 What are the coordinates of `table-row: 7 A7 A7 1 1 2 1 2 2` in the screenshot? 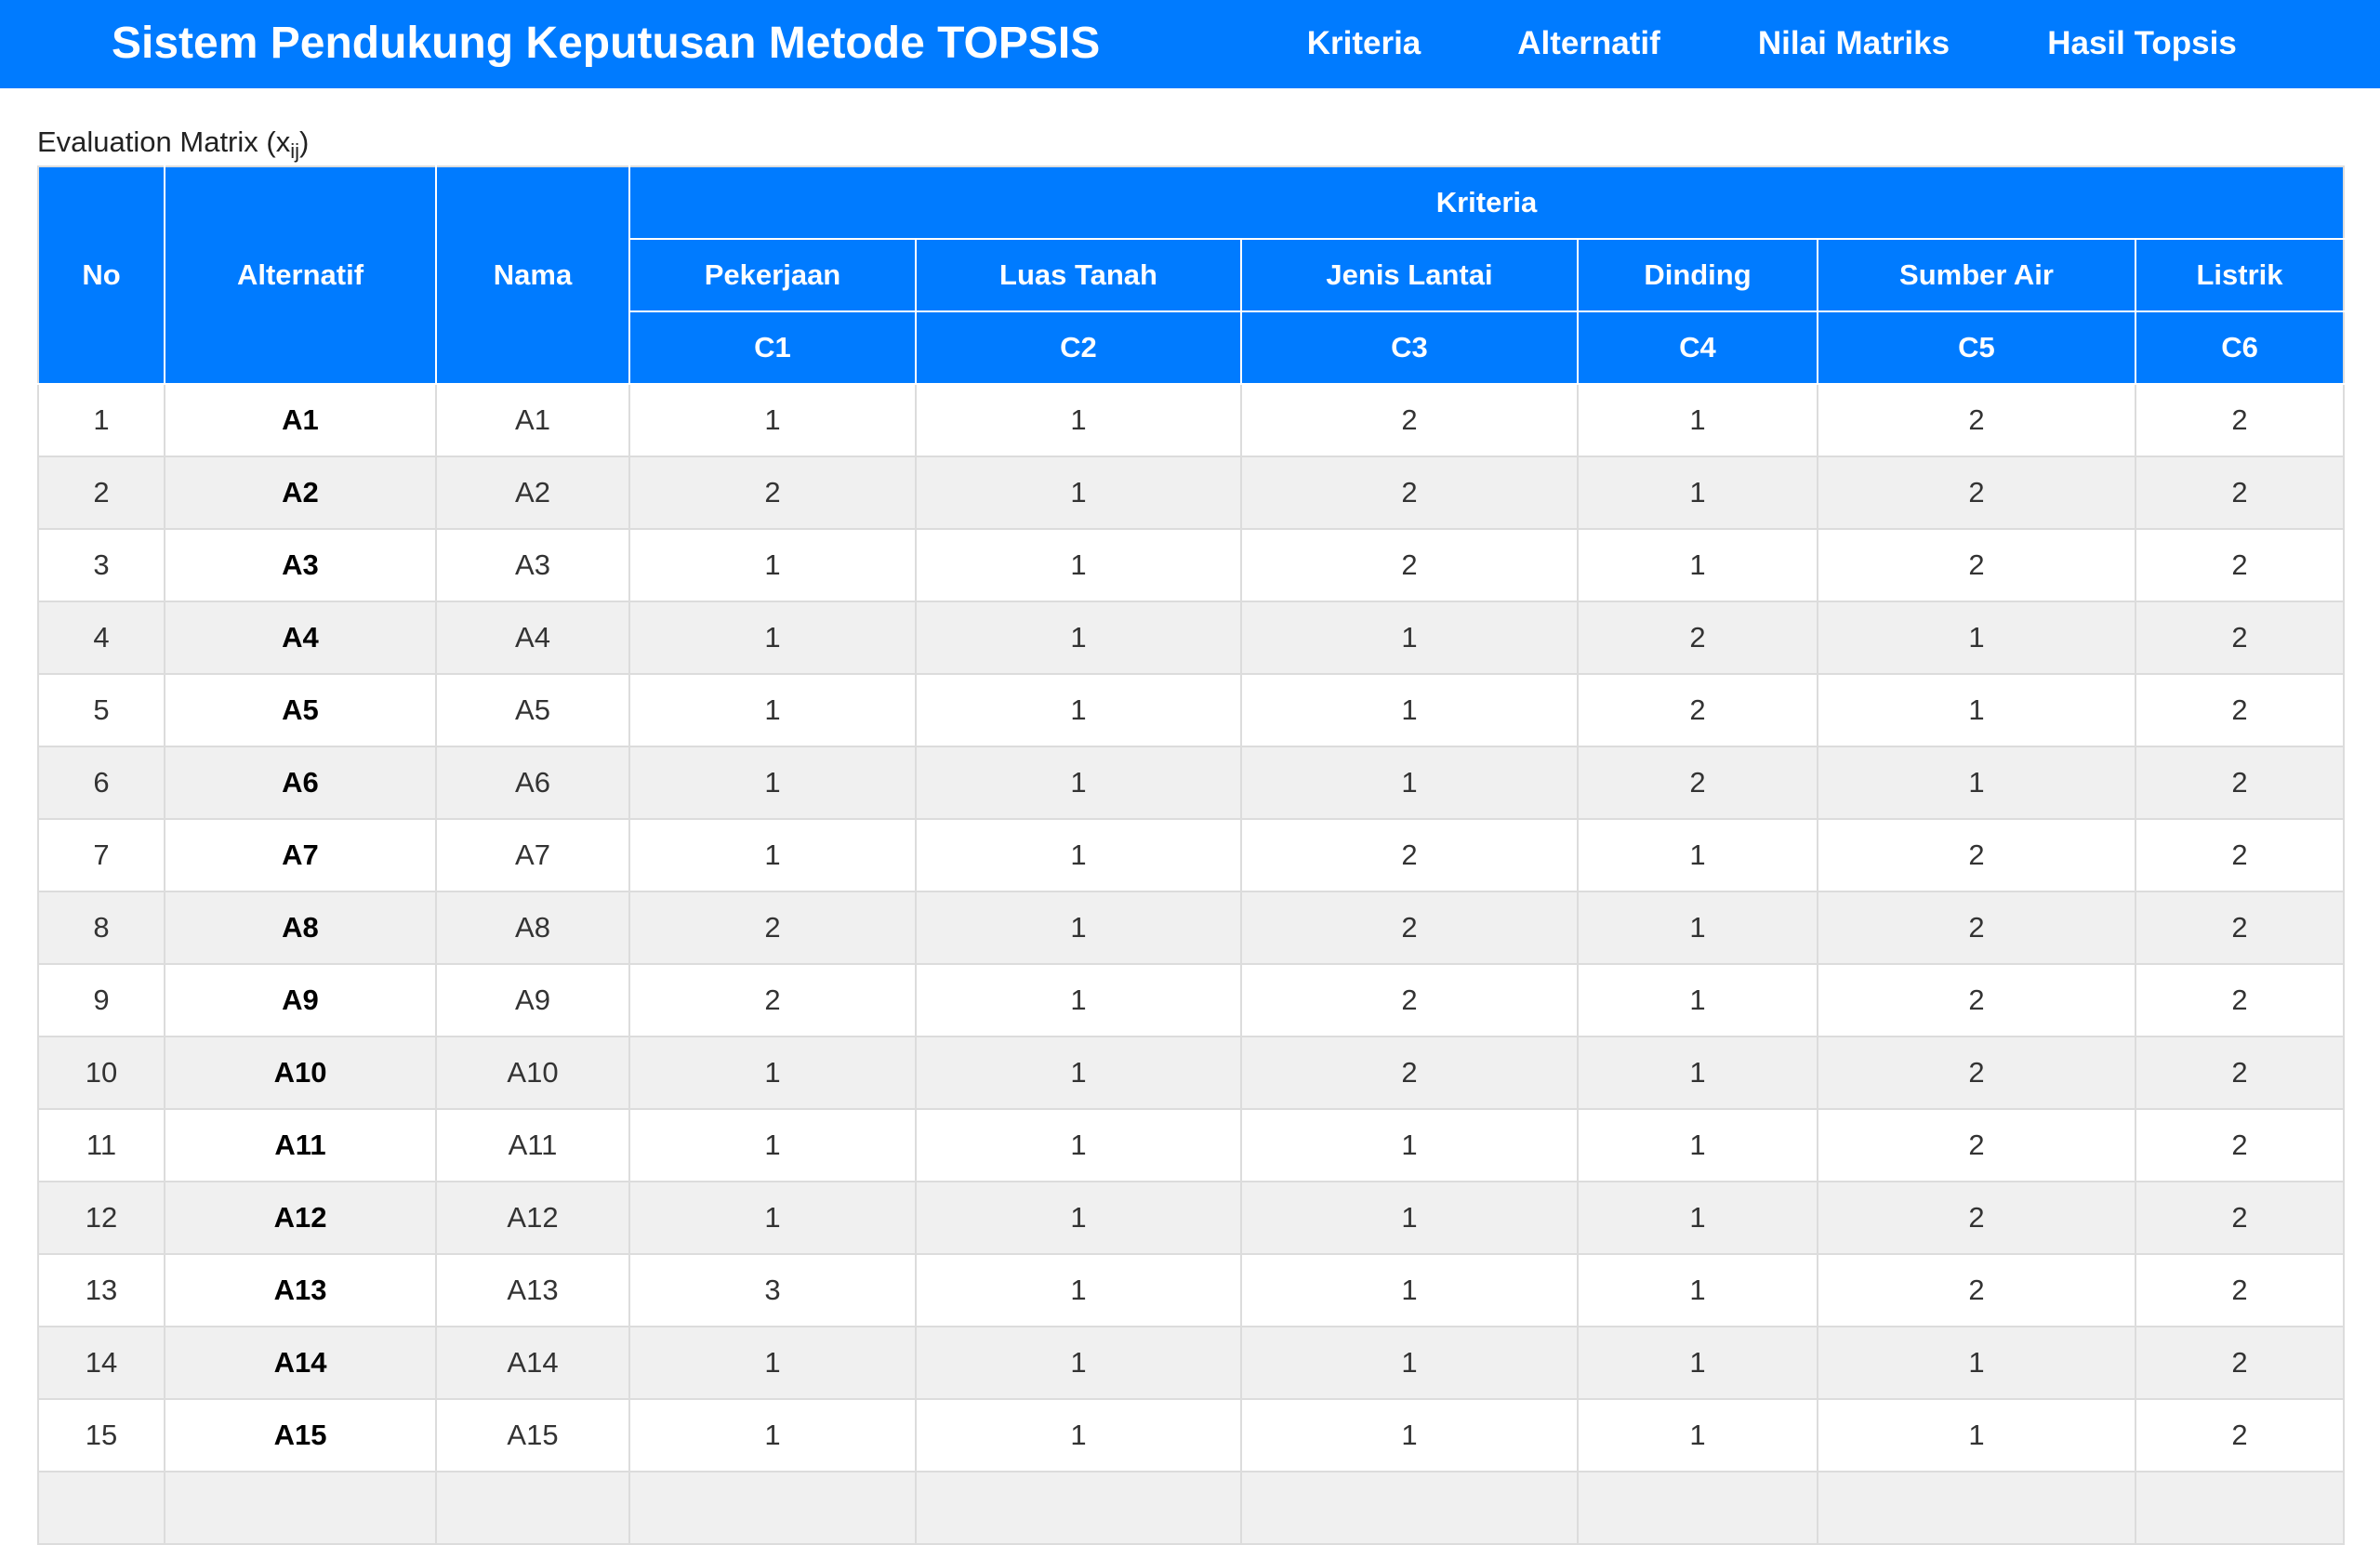 It's located at (1191, 855).